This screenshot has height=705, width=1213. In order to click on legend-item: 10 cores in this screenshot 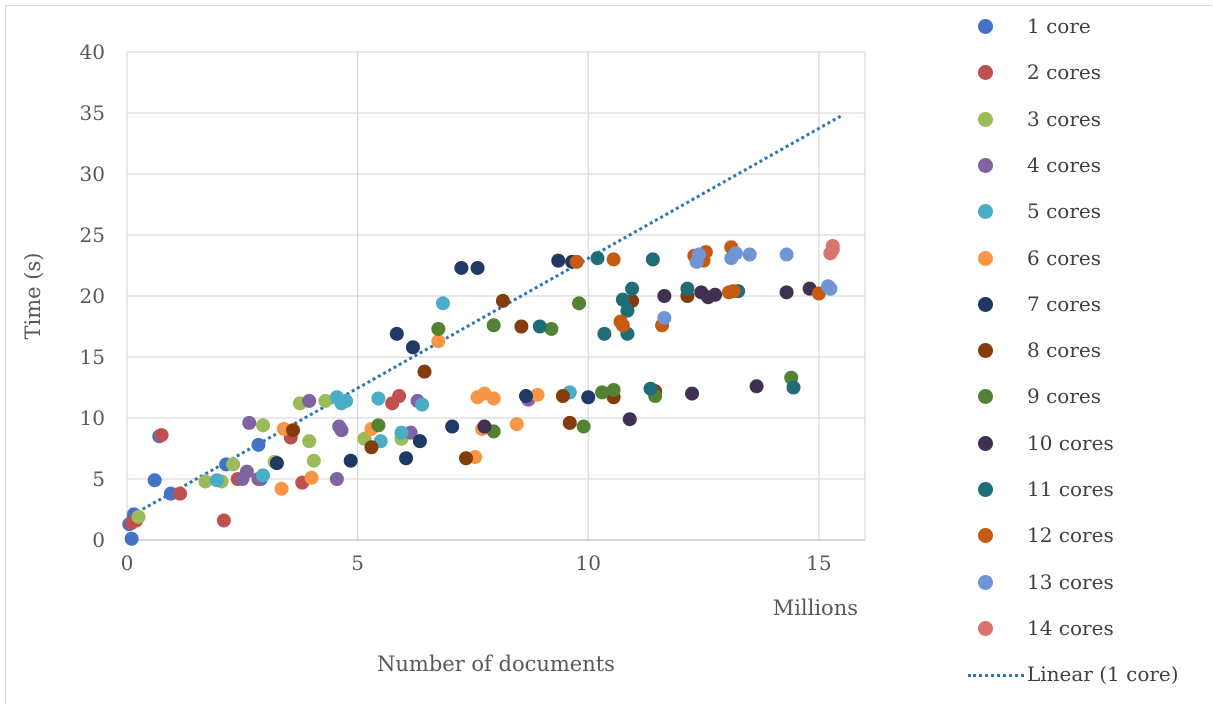, I will do `click(1088, 444)`.